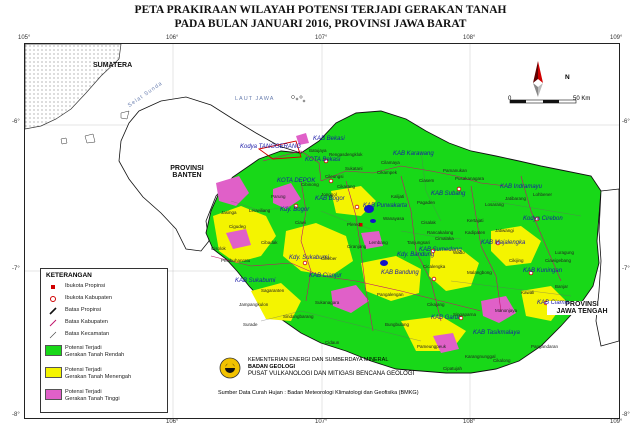 The image size is (641, 434). What do you see at coordinates (255, 99) in the screenshot?
I see `label-laut-jawa: LAUT JAWA` at bounding box center [255, 99].